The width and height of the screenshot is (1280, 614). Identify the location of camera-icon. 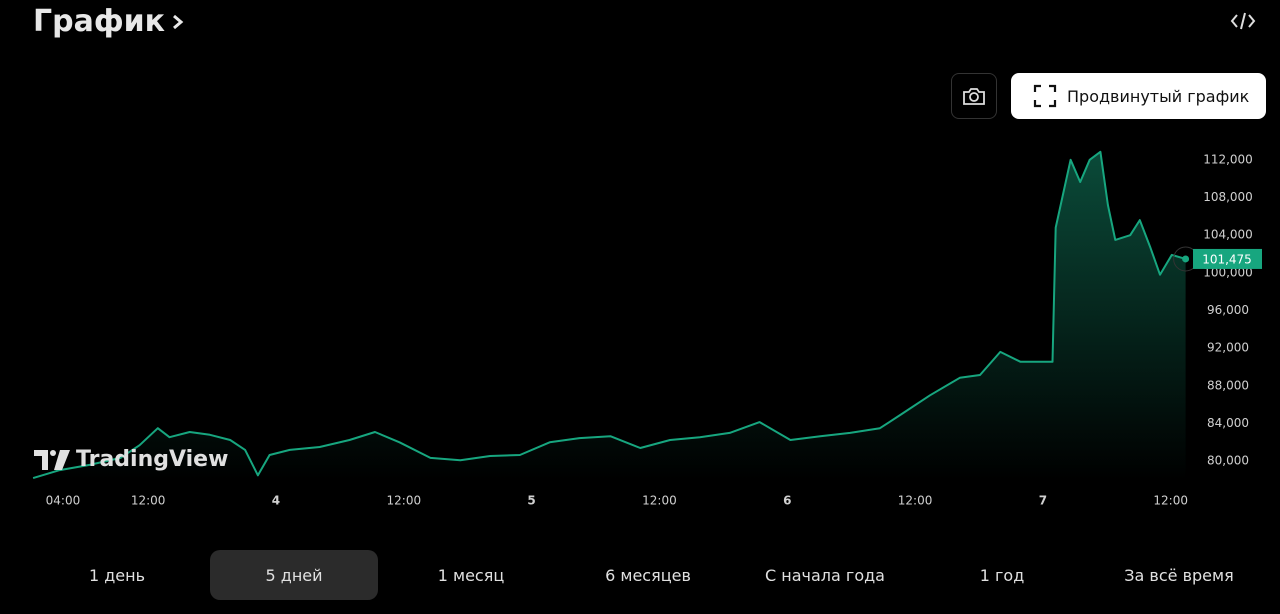
(974, 96).